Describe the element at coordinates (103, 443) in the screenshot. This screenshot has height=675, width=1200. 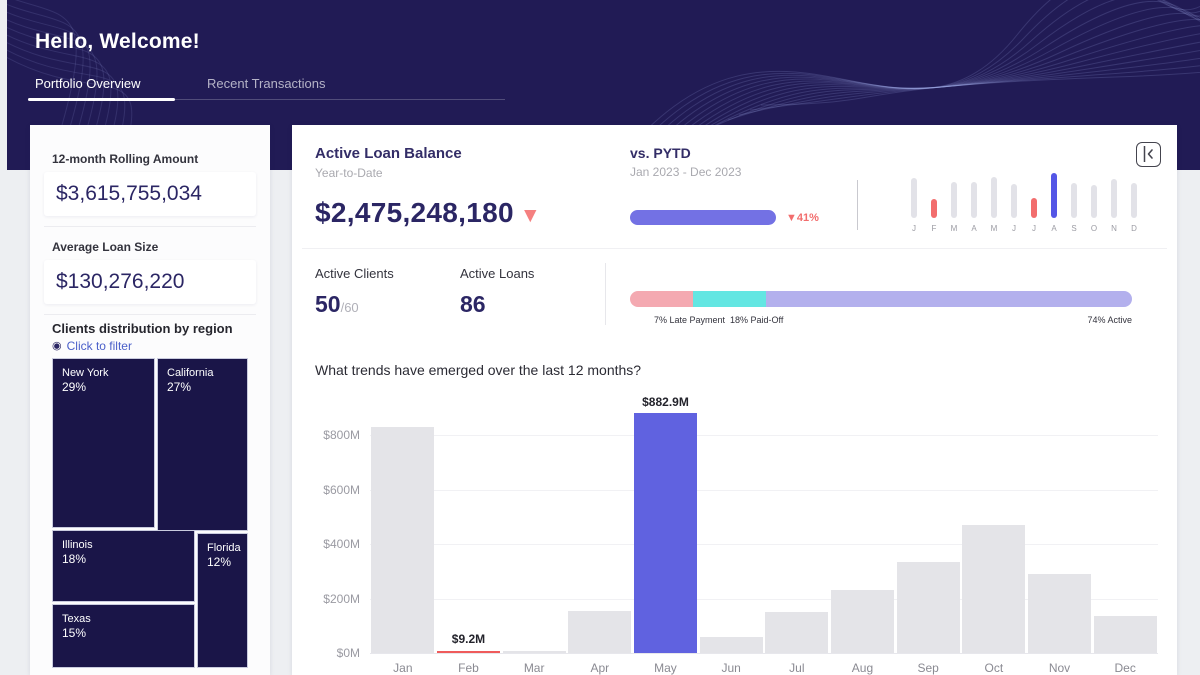
I see `treemap-tile-new-york: New York 29%` at that location.